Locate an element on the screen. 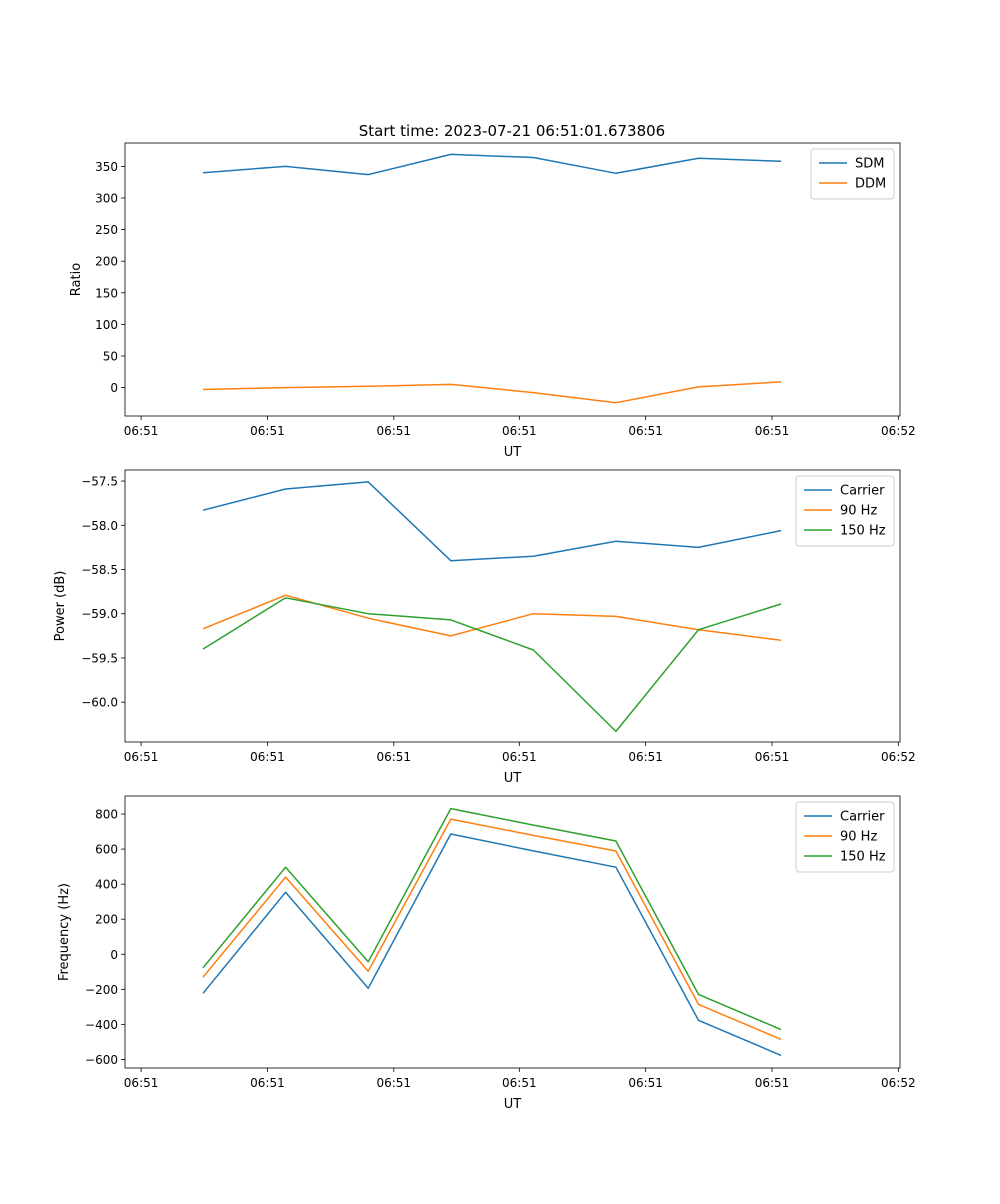  y-tick-label: 600 is located at coordinates (106, 850).